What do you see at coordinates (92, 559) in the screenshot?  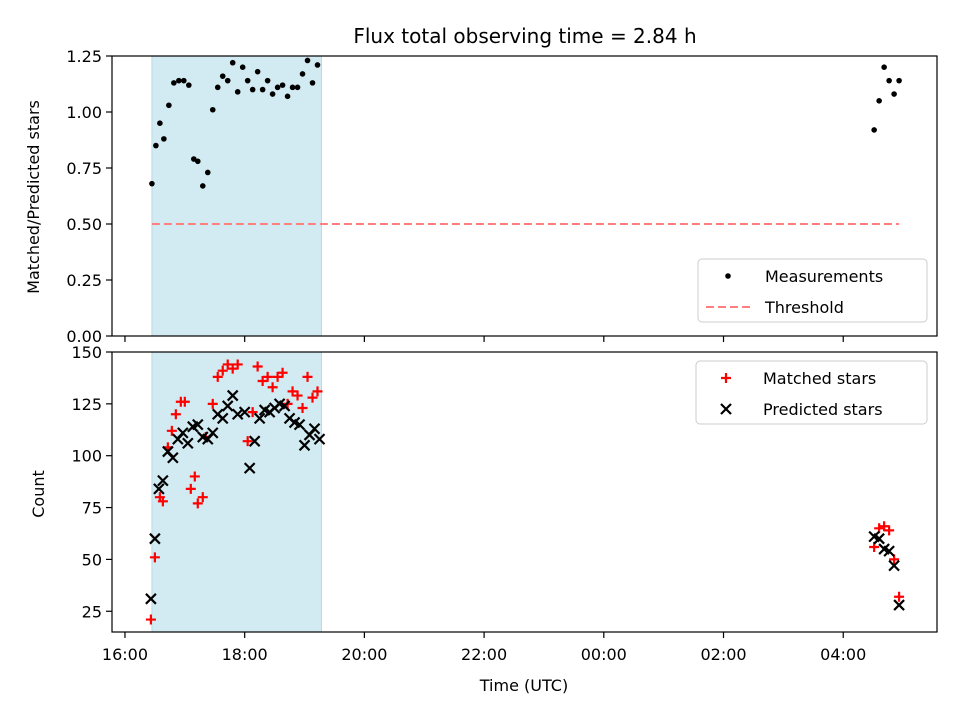 I see `bottom-y-tick-label: 50` at bounding box center [92, 559].